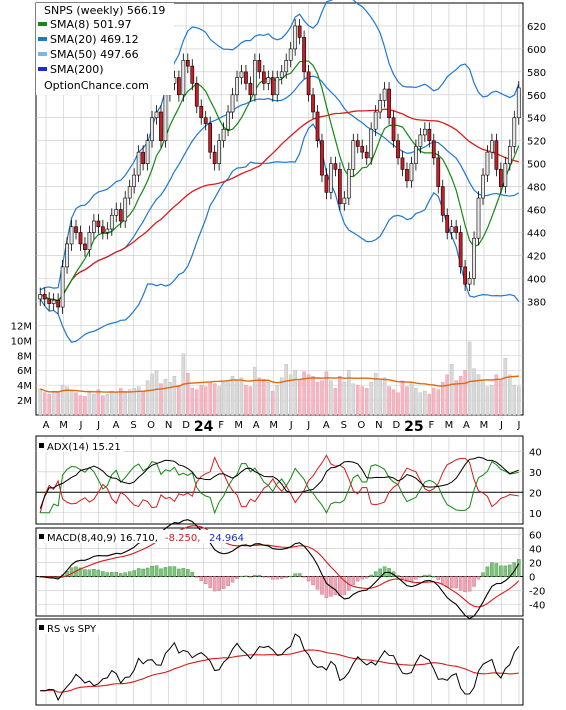 This screenshot has height=710, width=566. What do you see at coordinates (536, 142) in the screenshot?
I see `price-axis-label: 520` at bounding box center [536, 142].